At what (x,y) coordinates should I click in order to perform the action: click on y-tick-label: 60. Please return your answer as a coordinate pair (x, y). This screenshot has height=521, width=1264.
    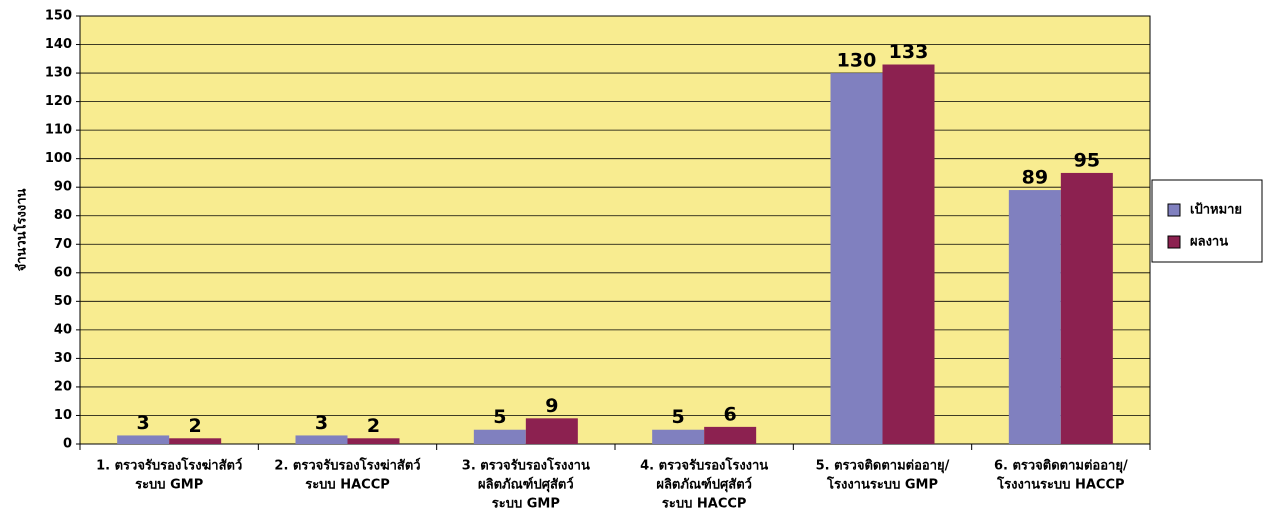
    Looking at the image, I should click on (63, 272).